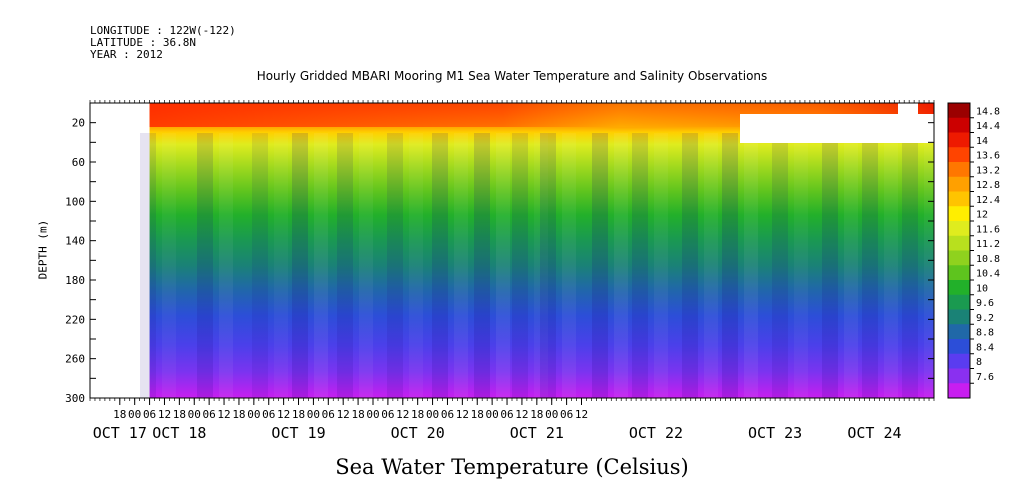 The height and width of the screenshot is (504, 1009). I want to click on x-date-label: OCT 23, so click(775, 433).